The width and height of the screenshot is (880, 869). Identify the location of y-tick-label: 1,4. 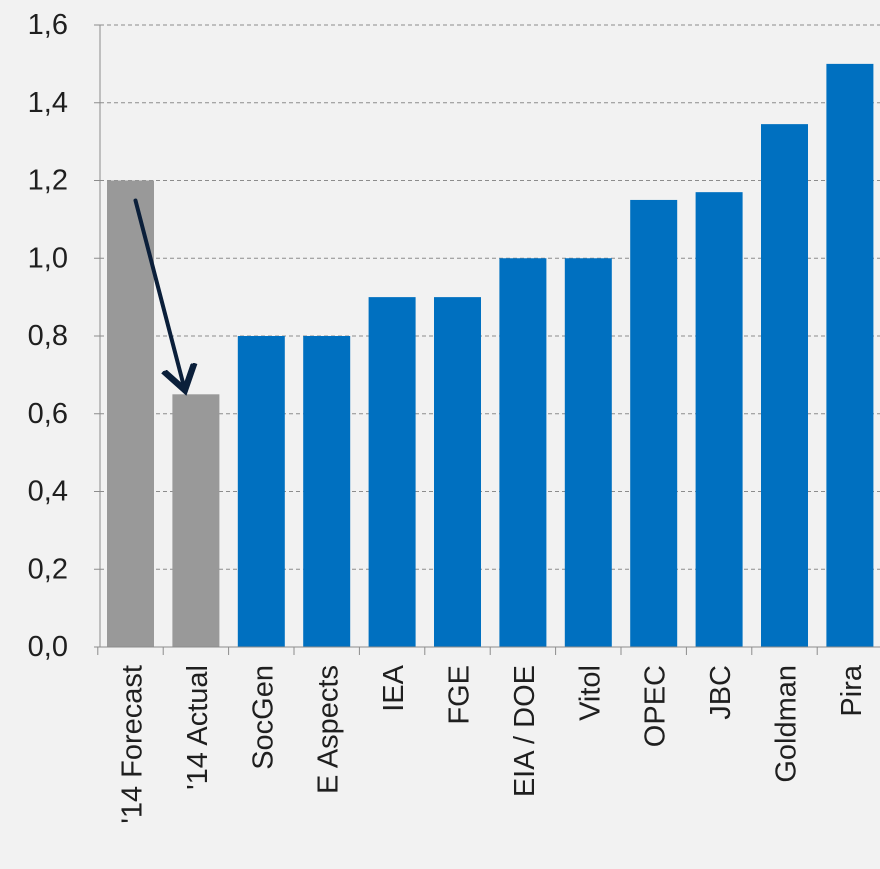
(48, 103).